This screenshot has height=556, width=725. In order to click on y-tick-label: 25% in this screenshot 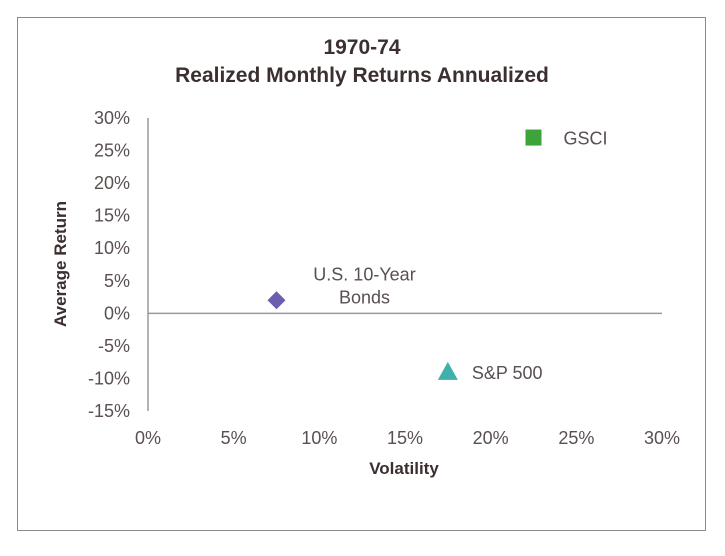, I will do `click(112, 151)`.